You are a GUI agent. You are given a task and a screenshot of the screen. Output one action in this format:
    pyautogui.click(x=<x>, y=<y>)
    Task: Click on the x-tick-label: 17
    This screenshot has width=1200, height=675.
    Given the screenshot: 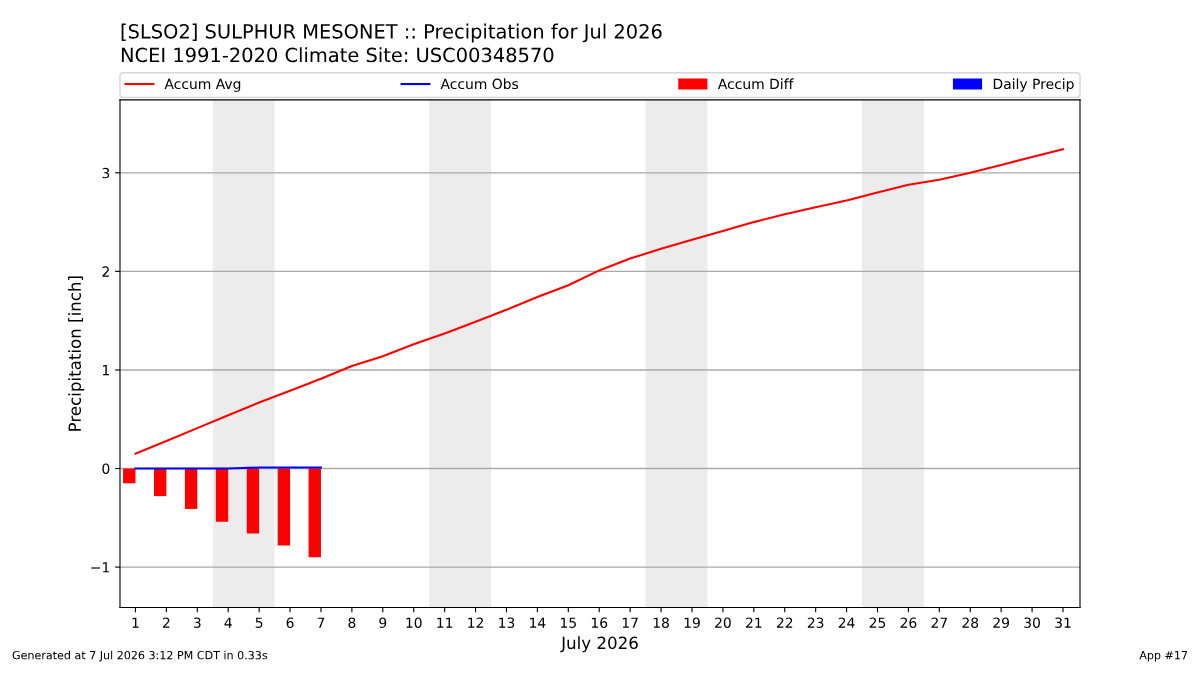 What is the action you would take?
    pyautogui.click(x=630, y=622)
    